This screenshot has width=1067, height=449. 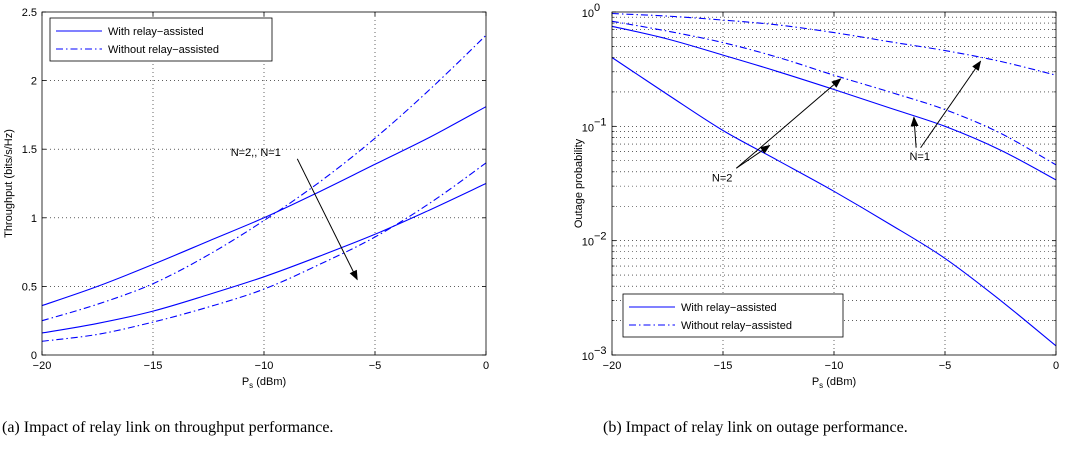 What do you see at coordinates (9, 183) in the screenshot?
I see `y-axis-label: Throughput (bits/s/Hz)` at bounding box center [9, 183].